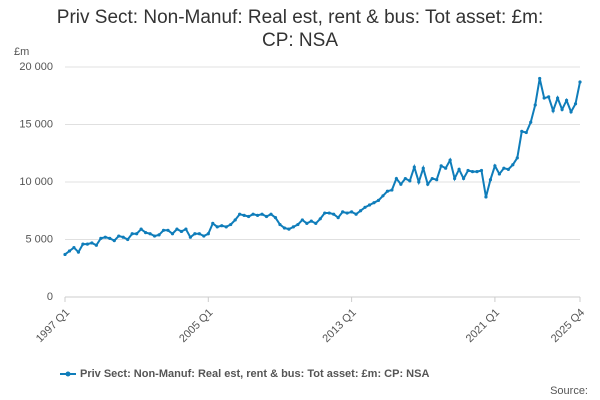 This screenshot has width=600, height=400. Describe the element at coordinates (68, 374) in the screenshot. I see `legend-marker` at that location.